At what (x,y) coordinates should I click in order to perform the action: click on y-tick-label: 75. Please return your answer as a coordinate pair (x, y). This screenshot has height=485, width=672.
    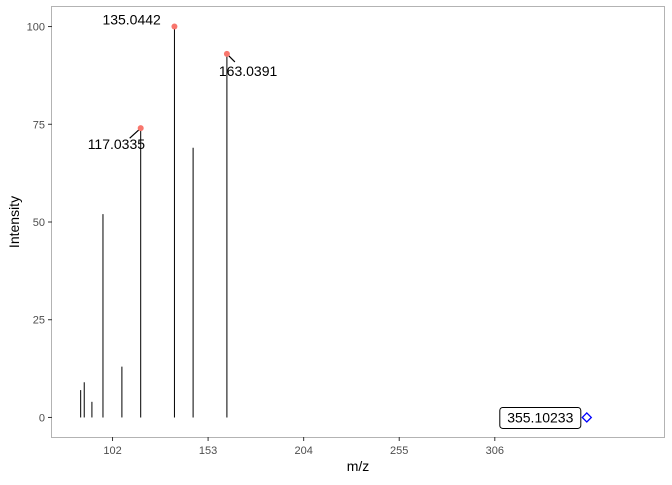
    Looking at the image, I should click on (39, 125).